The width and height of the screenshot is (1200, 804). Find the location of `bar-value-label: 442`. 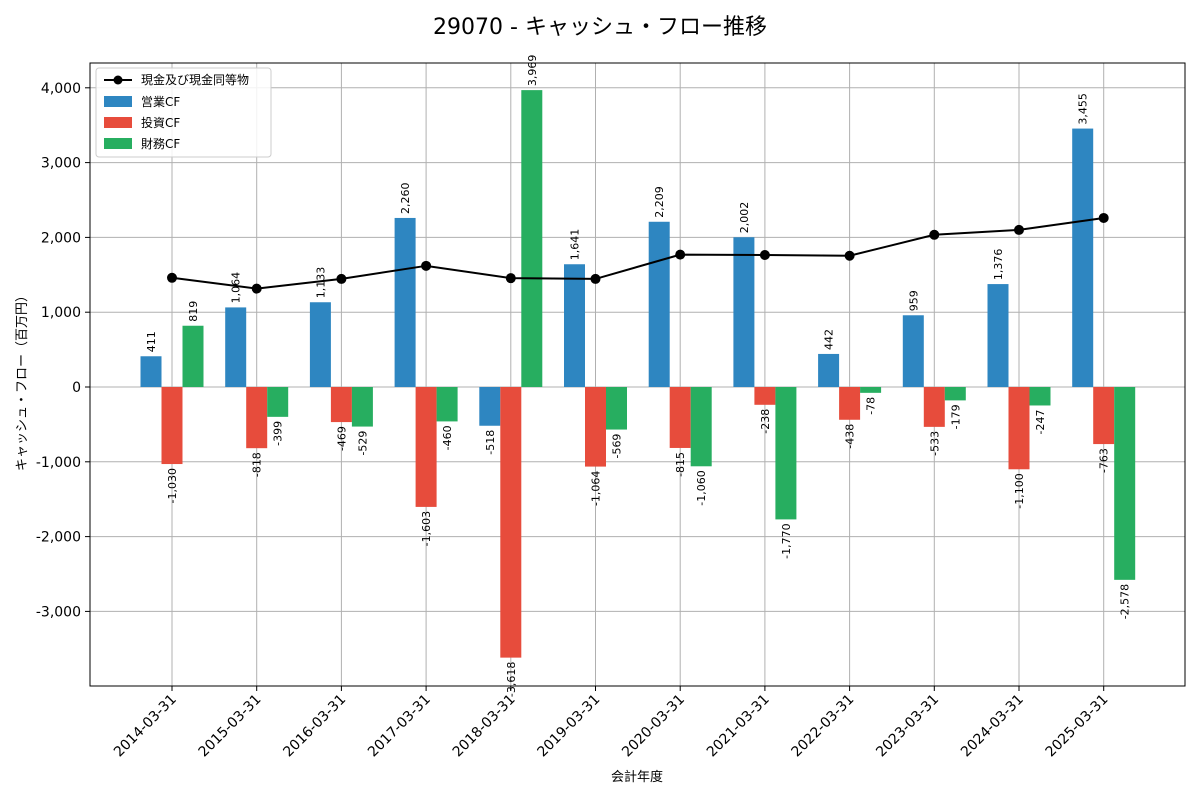

bar-value-label: 442 is located at coordinates (829, 339).